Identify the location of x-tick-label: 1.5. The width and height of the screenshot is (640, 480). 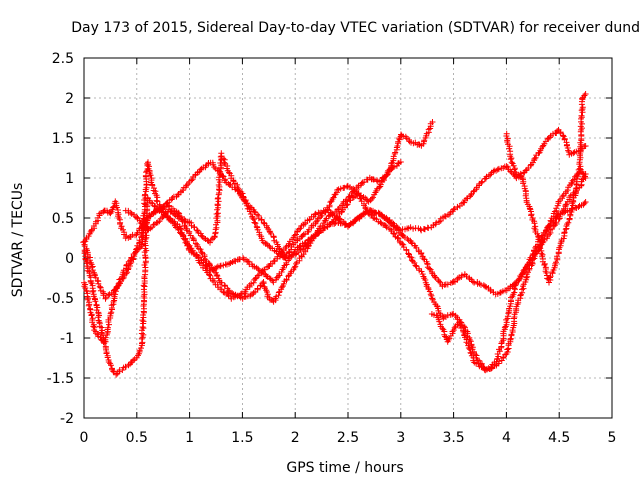
(242, 438).